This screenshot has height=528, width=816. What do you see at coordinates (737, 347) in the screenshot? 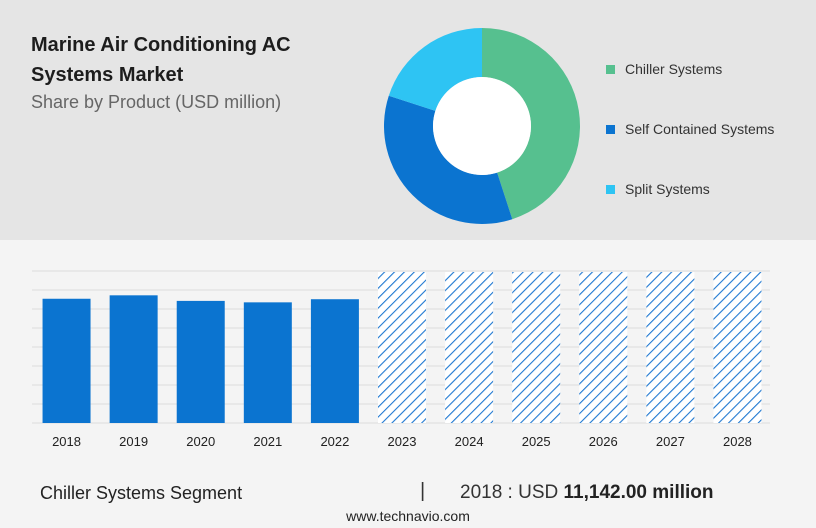
I see `bar-forecast-2028` at bounding box center [737, 347].